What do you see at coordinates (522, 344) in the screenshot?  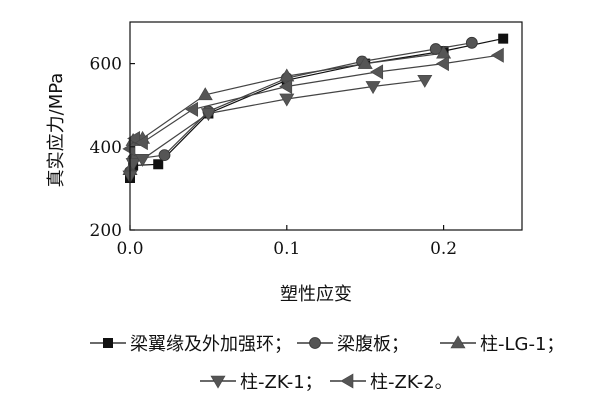 I see `legend-label: 柱-LG-1；` at bounding box center [522, 344].